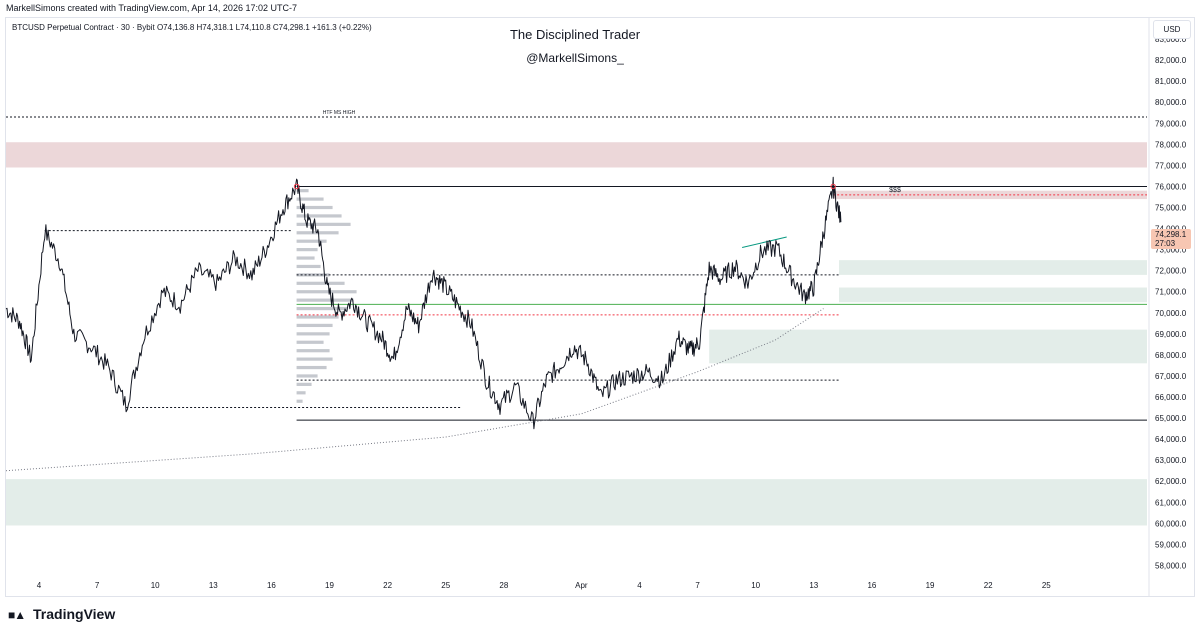  Describe the element at coordinates (1171, 165) in the screenshot. I see `price-tick-label: 77,000.0` at that location.